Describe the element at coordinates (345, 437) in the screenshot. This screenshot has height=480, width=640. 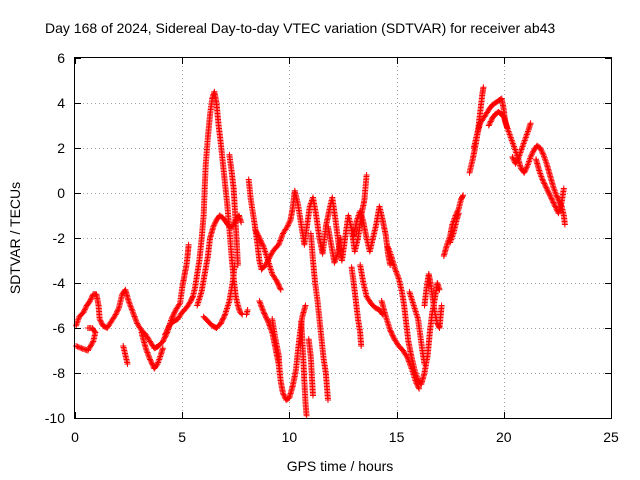
I see `x-axis-tick-labels: 0 5 10 15 20 25` at that location.